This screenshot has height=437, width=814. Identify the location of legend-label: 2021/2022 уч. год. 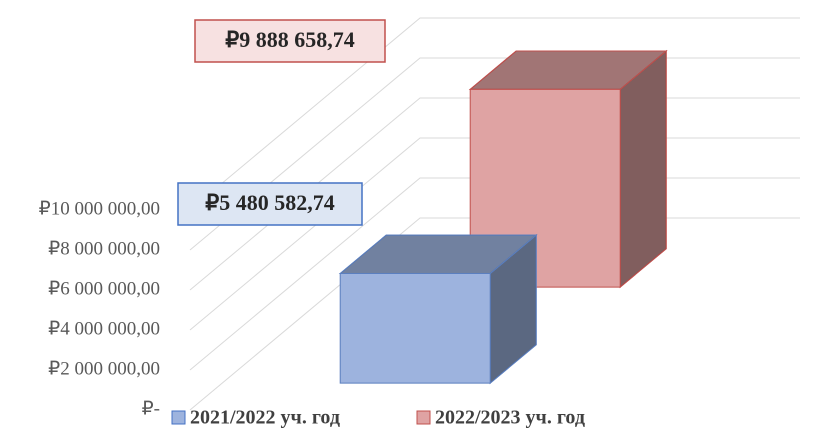
(265, 418).